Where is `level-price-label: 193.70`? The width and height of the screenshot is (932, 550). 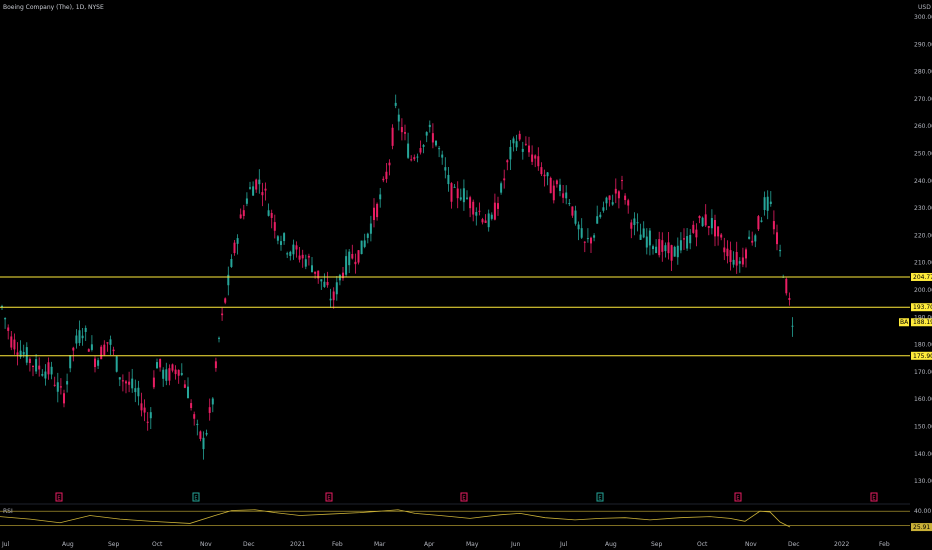
level-price-label: 193.70 is located at coordinates (922, 307).